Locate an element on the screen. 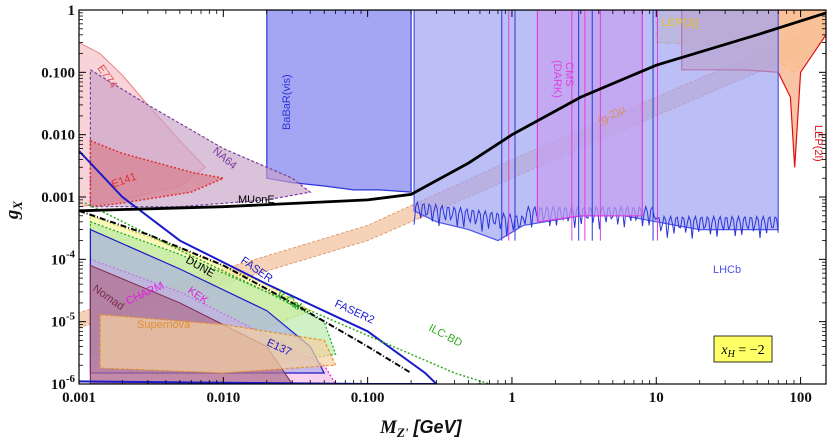 The image size is (830, 443). y-tick-label: 10⁻⁶ is located at coordinates (63, 383).